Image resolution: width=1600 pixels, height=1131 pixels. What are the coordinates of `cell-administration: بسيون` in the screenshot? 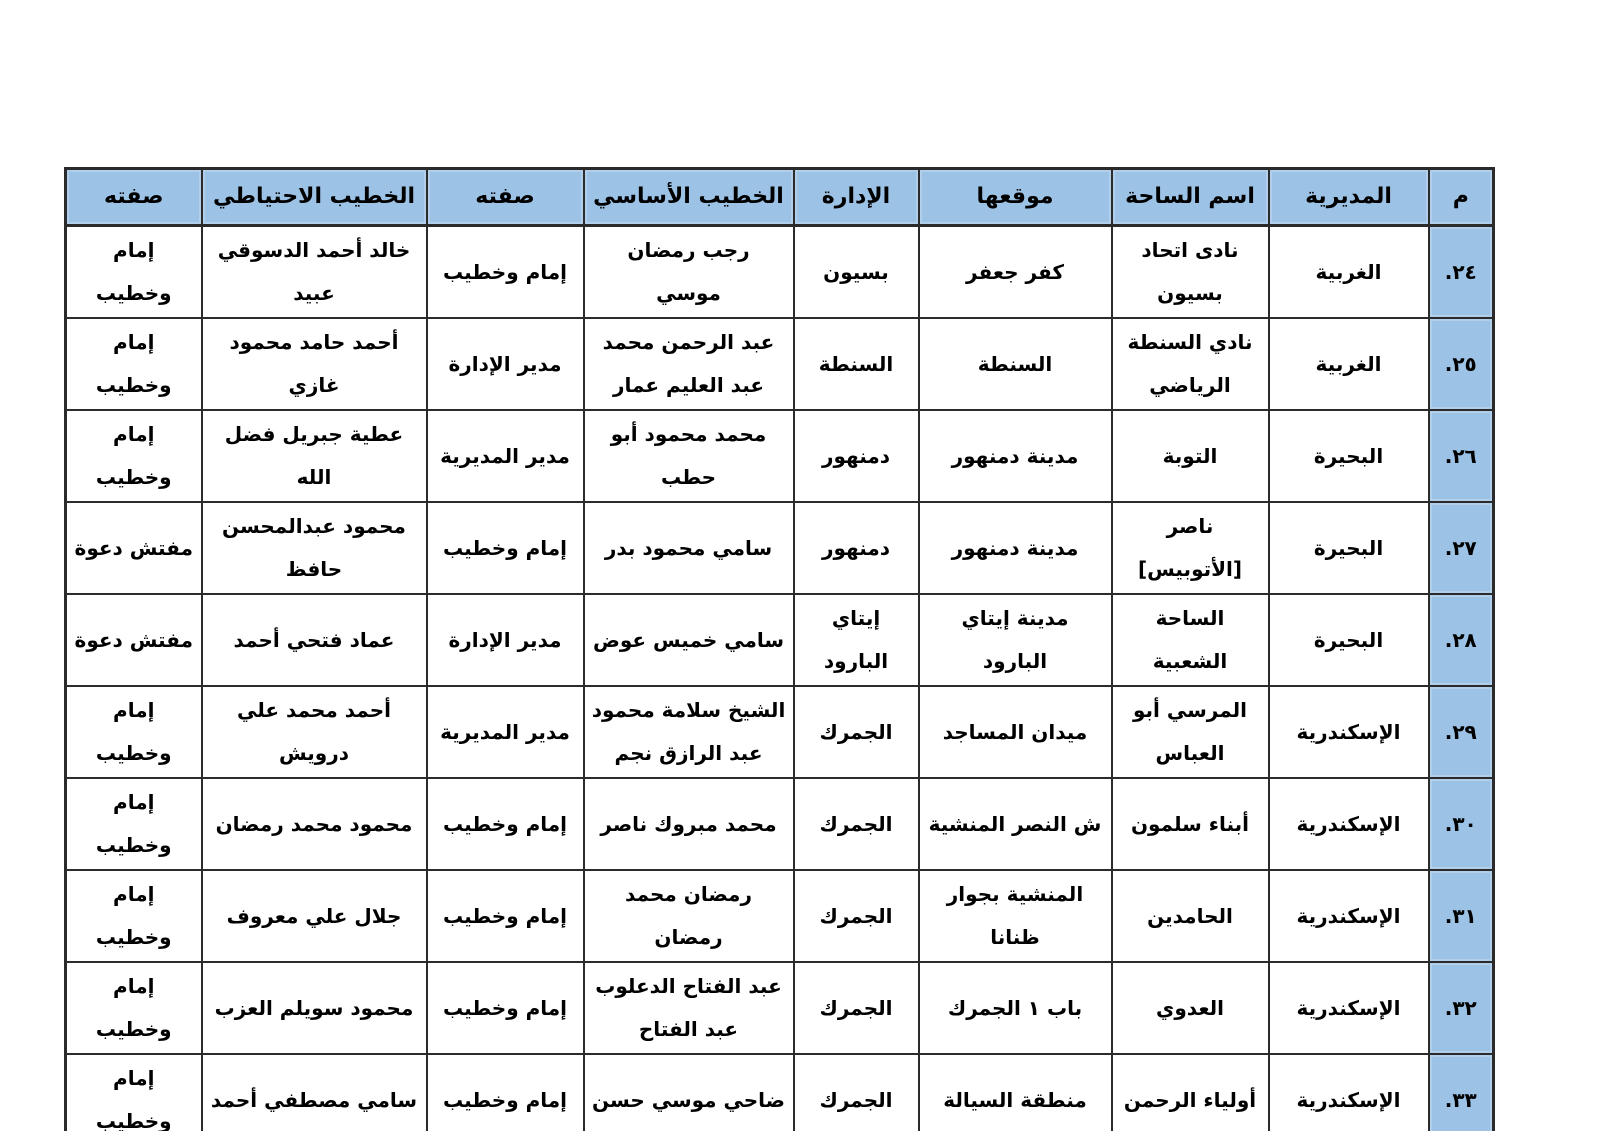 It's located at (856, 271).